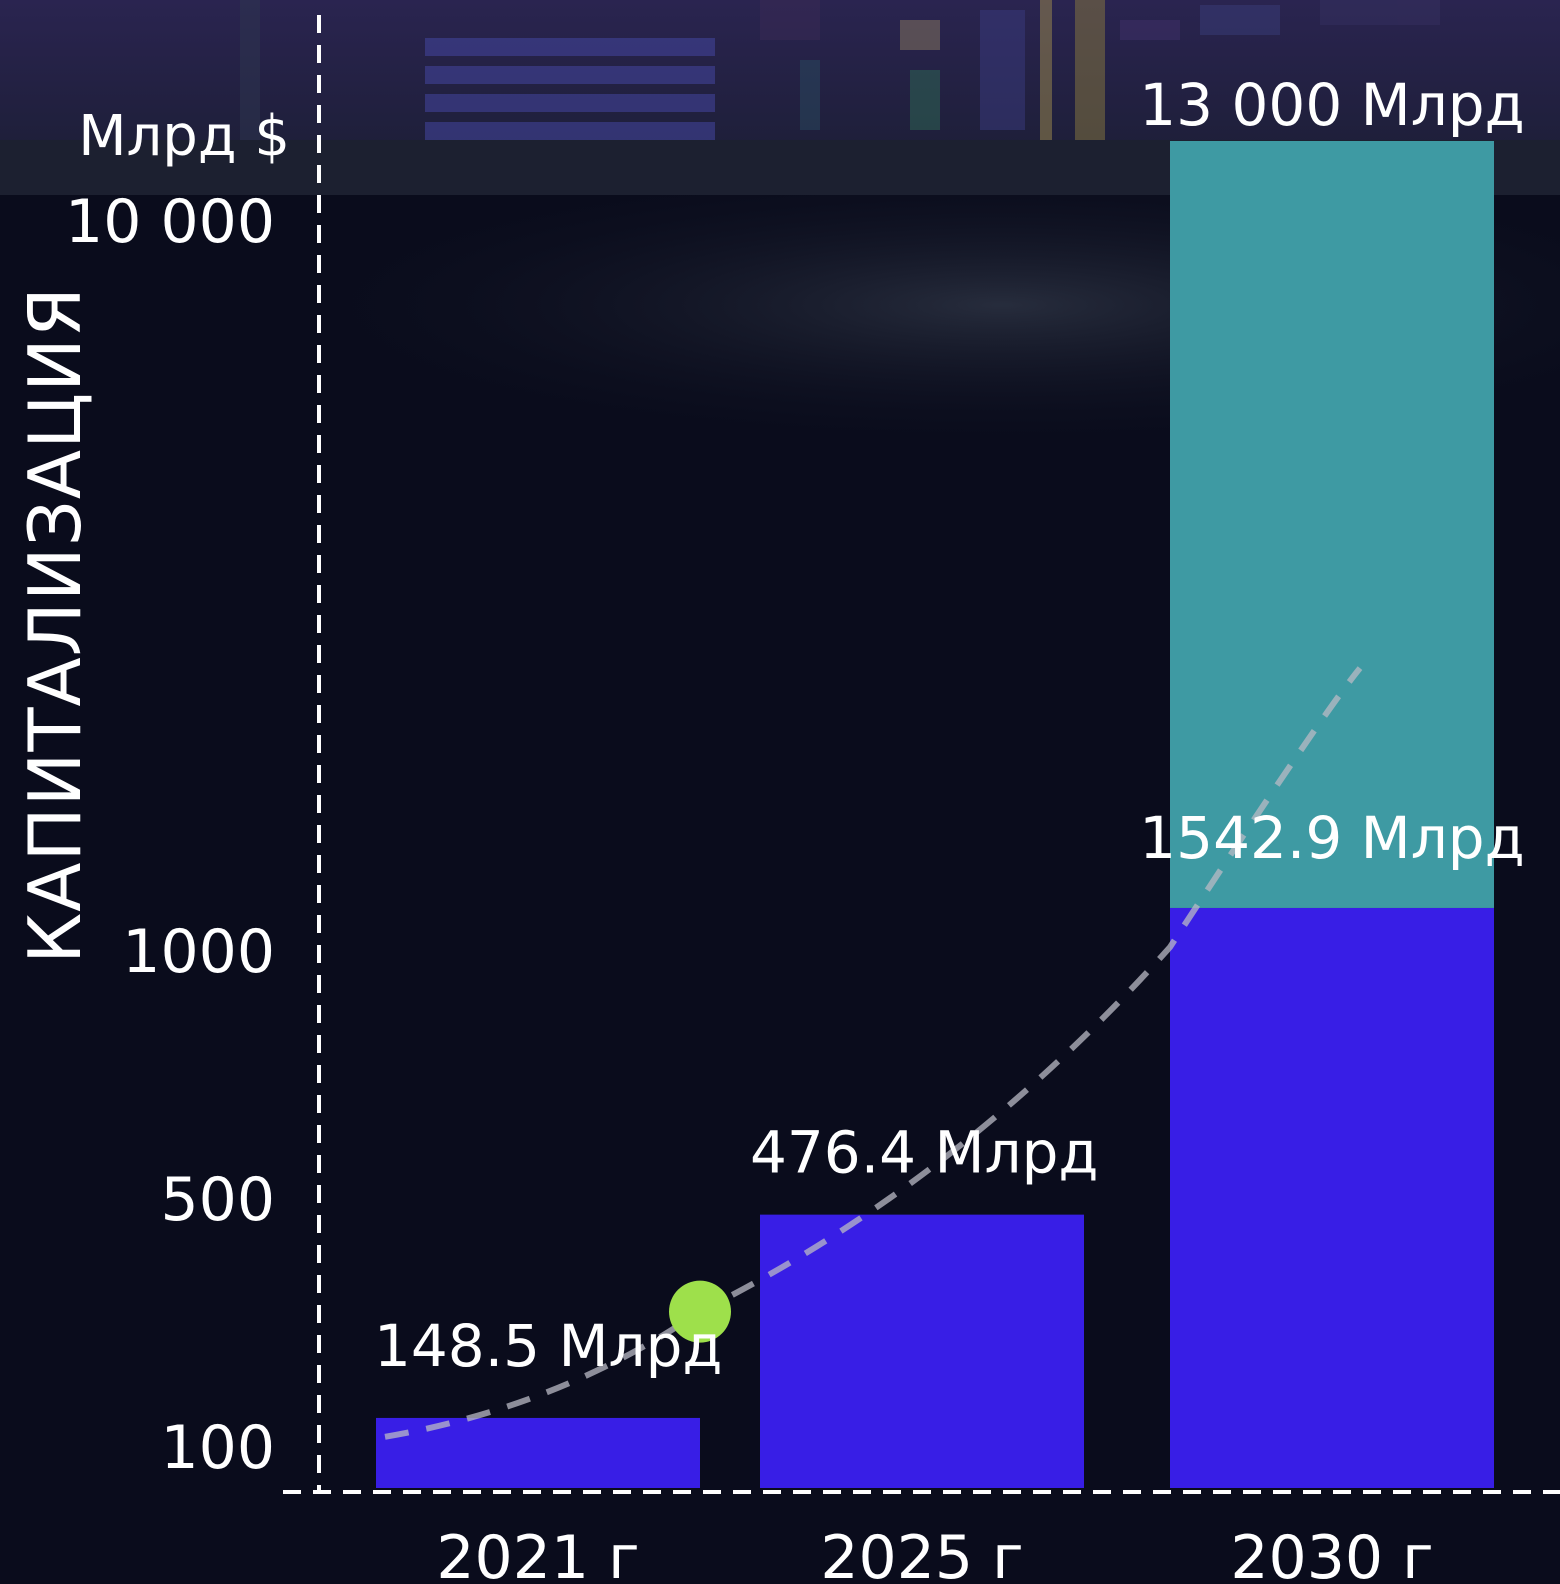 The height and width of the screenshot is (1584, 1560). I want to click on trend-marker, so click(700, 1311).